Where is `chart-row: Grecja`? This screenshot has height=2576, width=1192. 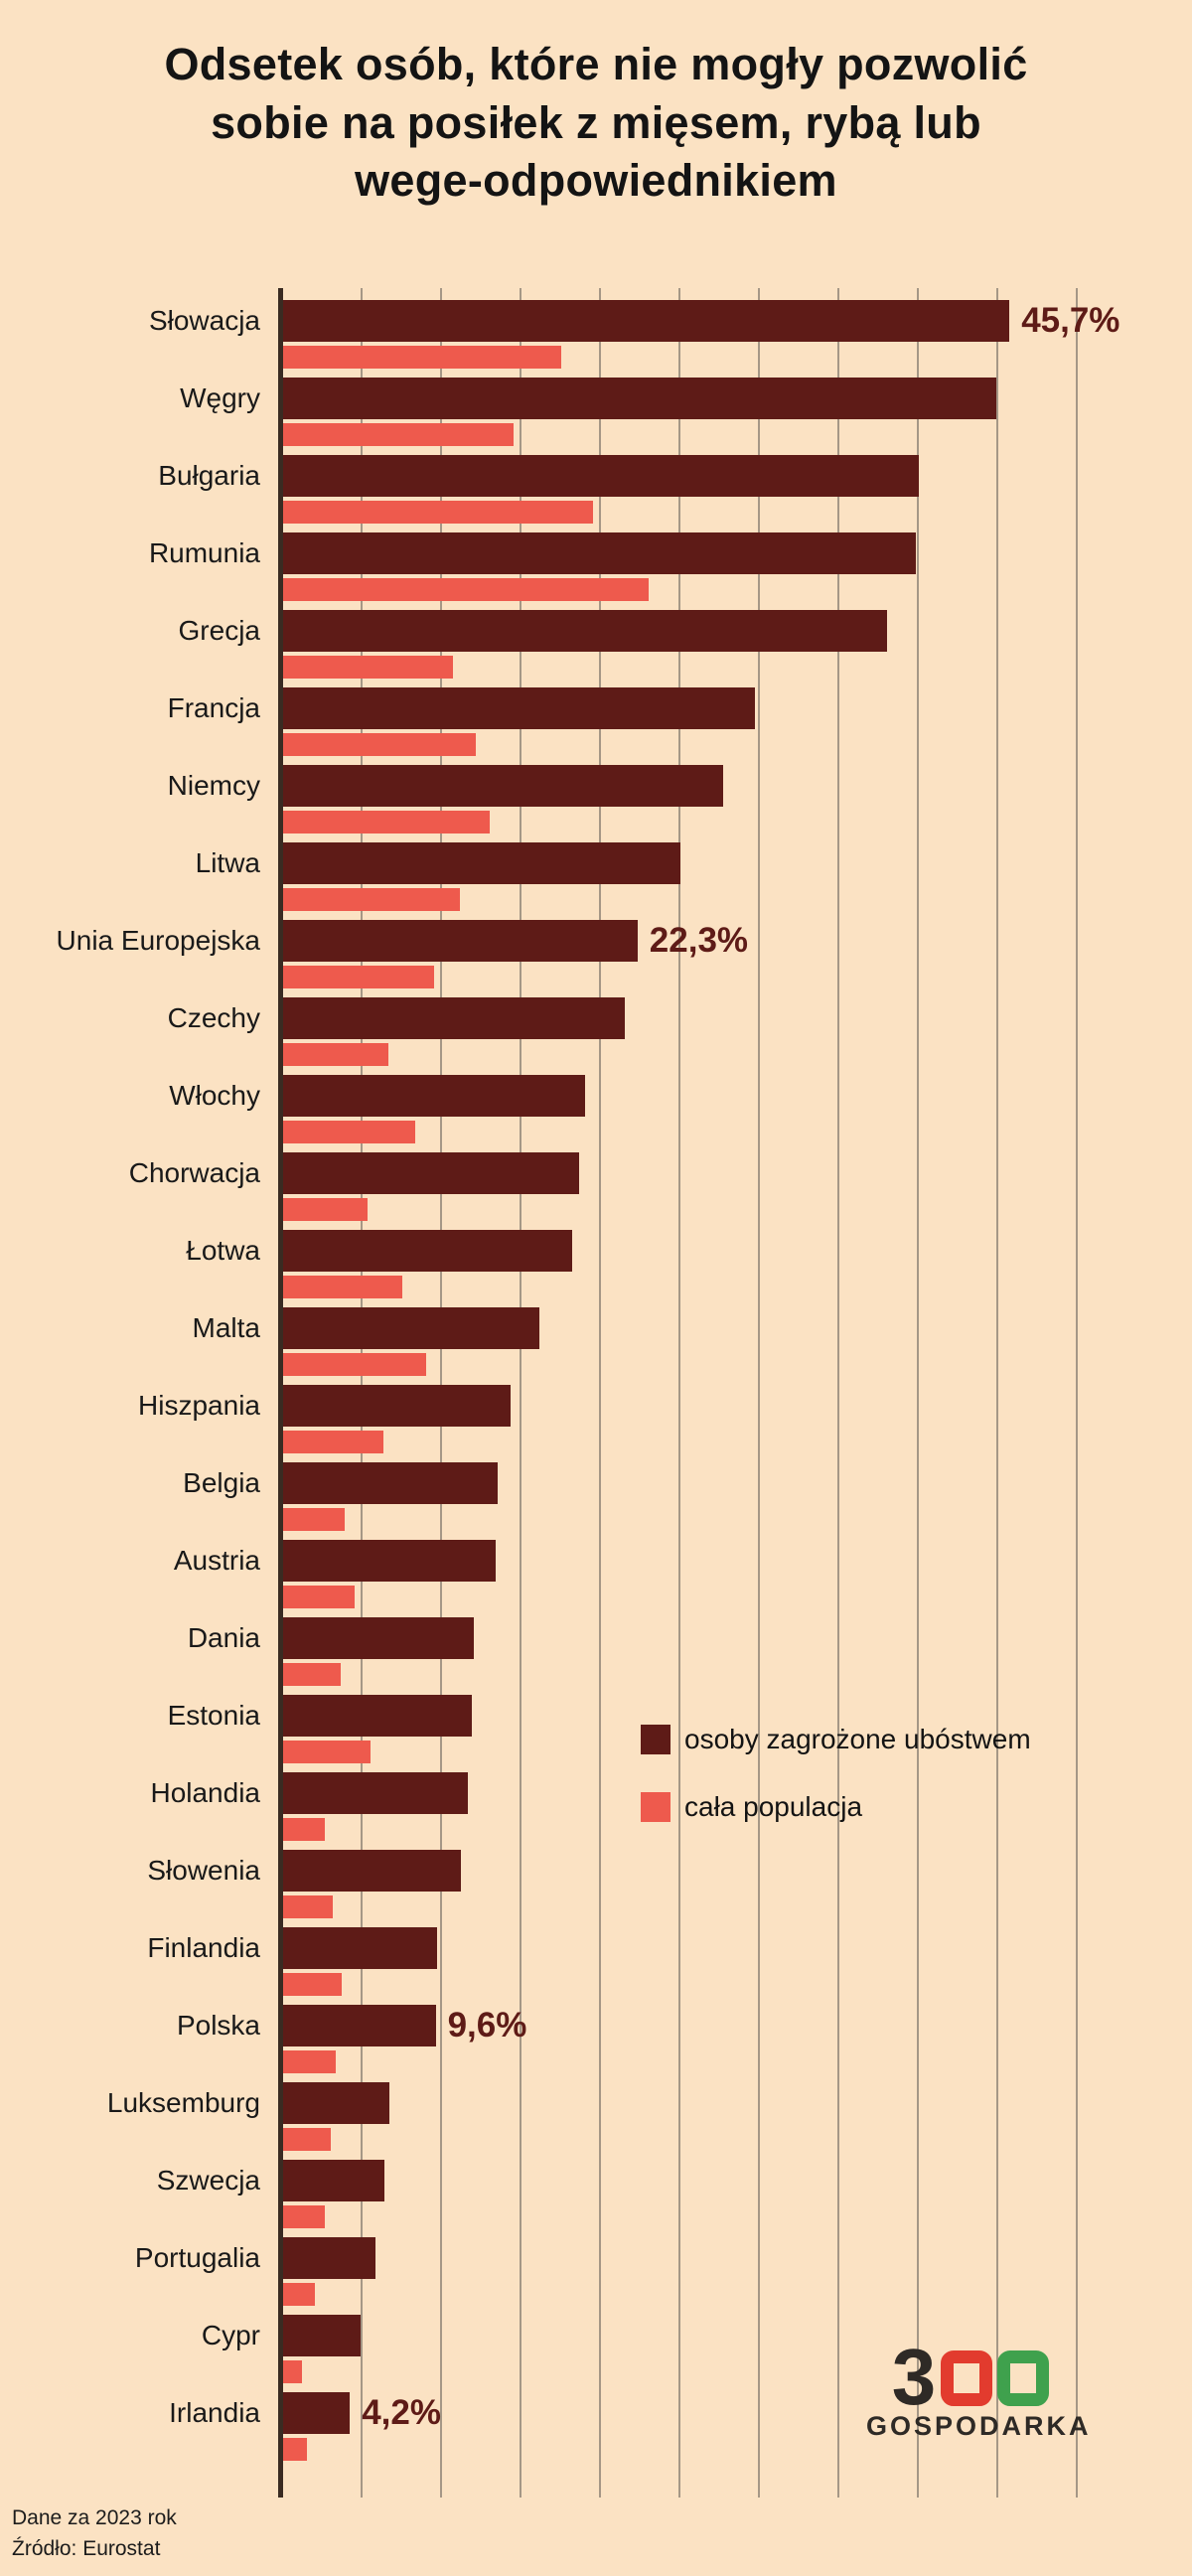 chart-row: Grecja is located at coordinates (596, 648).